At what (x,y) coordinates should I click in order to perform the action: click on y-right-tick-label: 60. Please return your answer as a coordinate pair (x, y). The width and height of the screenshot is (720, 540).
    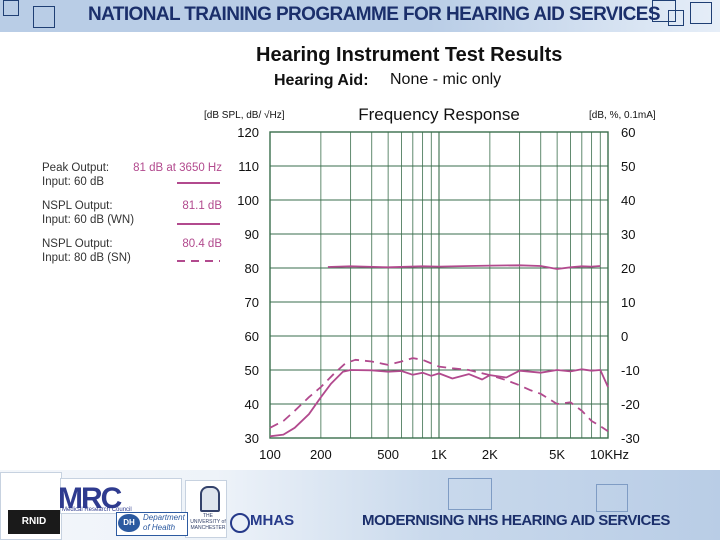
    Looking at the image, I should click on (628, 132).